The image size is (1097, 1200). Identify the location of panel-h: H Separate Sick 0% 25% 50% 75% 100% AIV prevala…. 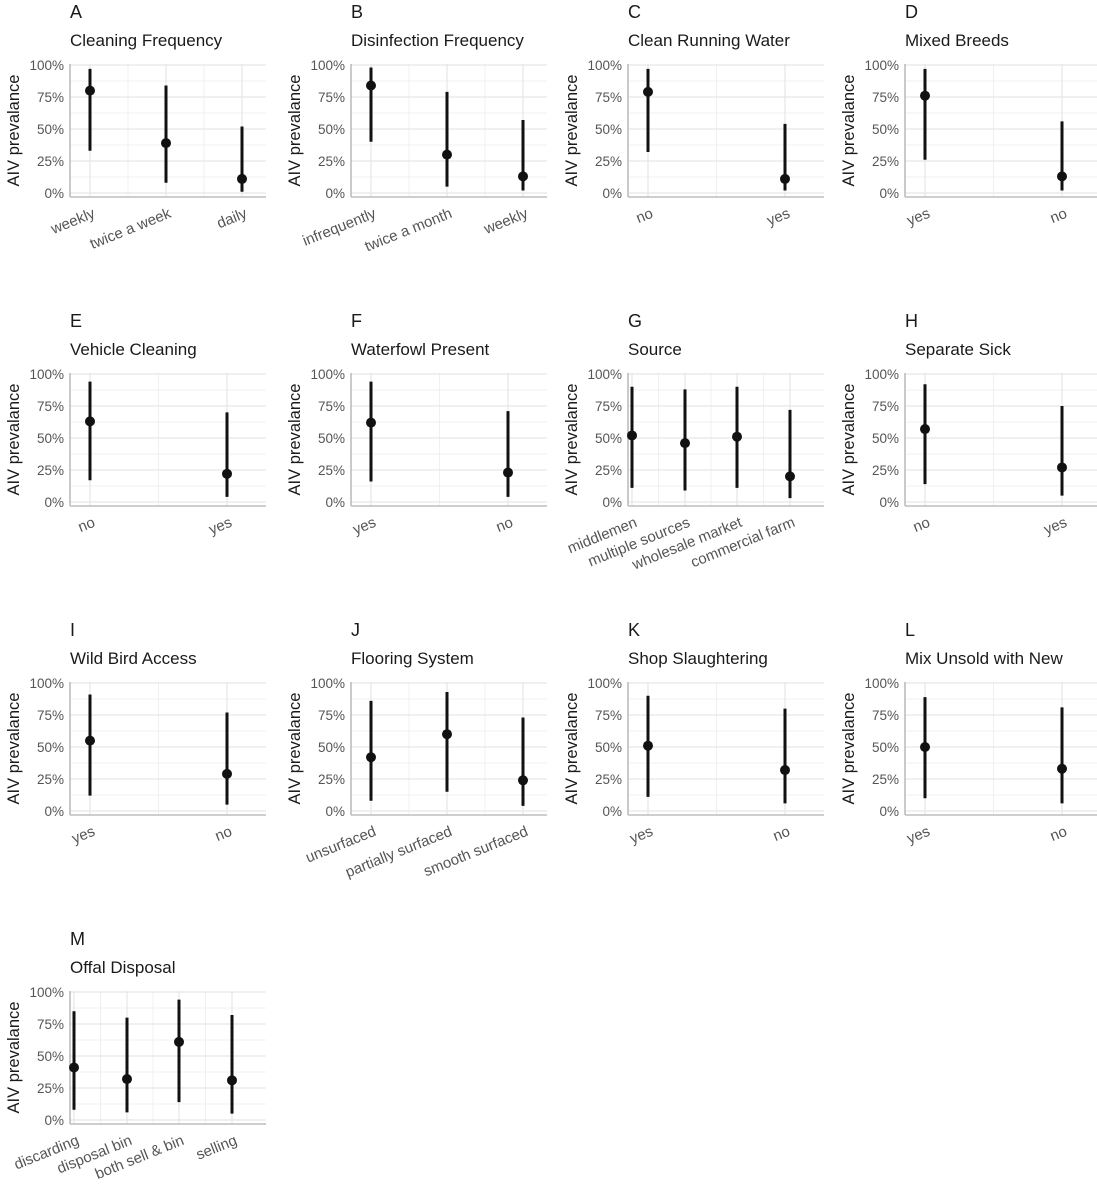
(968, 424).